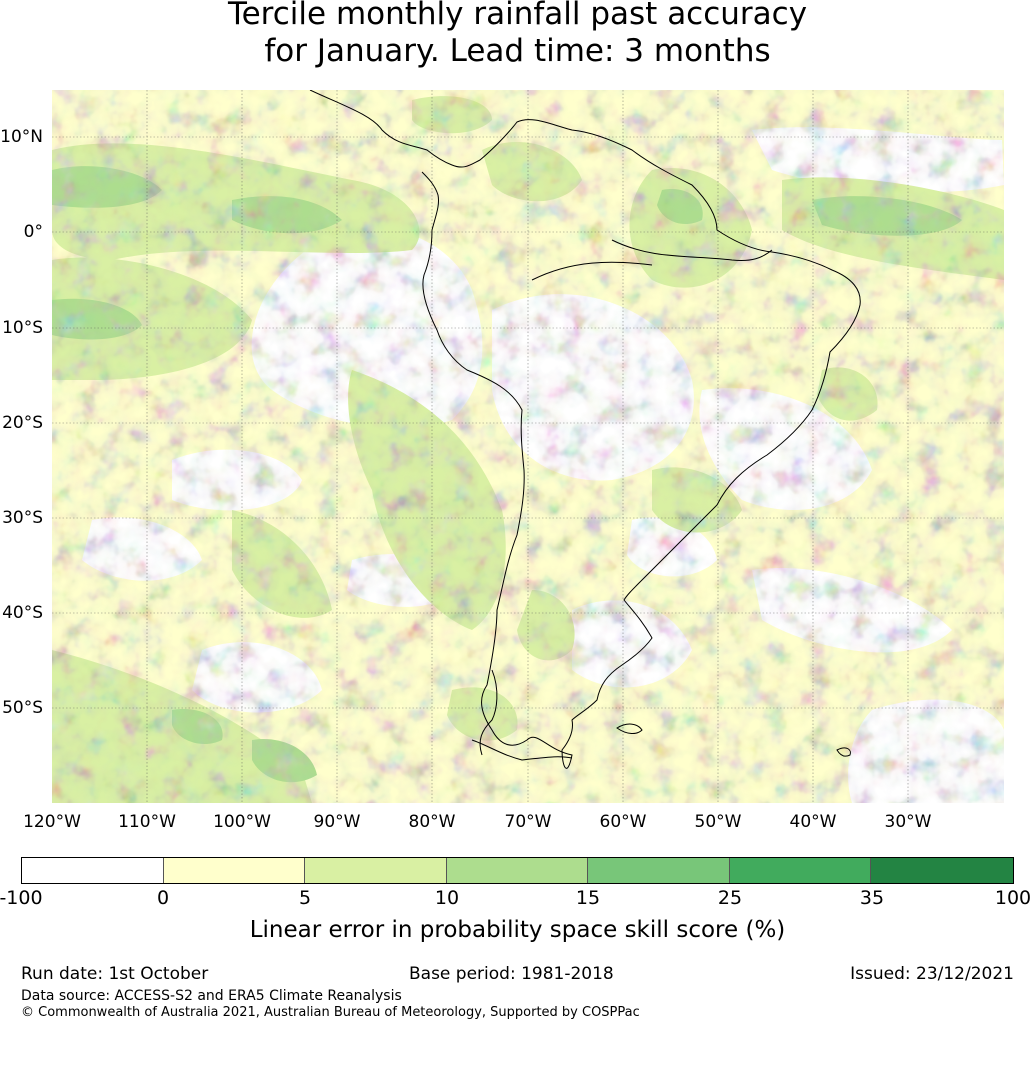 The width and height of the screenshot is (1035, 1065). I want to click on colorbar-tick: 0, so click(163, 898).